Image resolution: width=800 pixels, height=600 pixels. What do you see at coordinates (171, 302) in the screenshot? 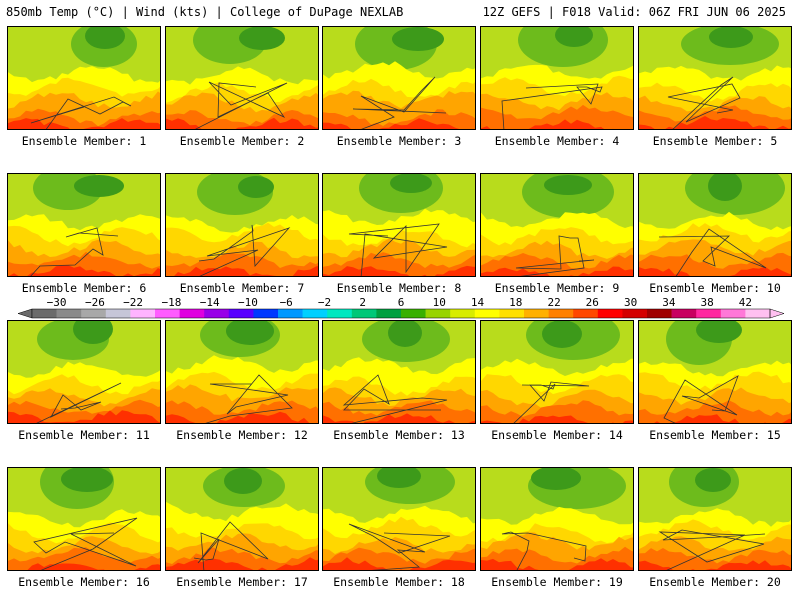
I see `colorbar-tick-label: −18` at bounding box center [171, 302].